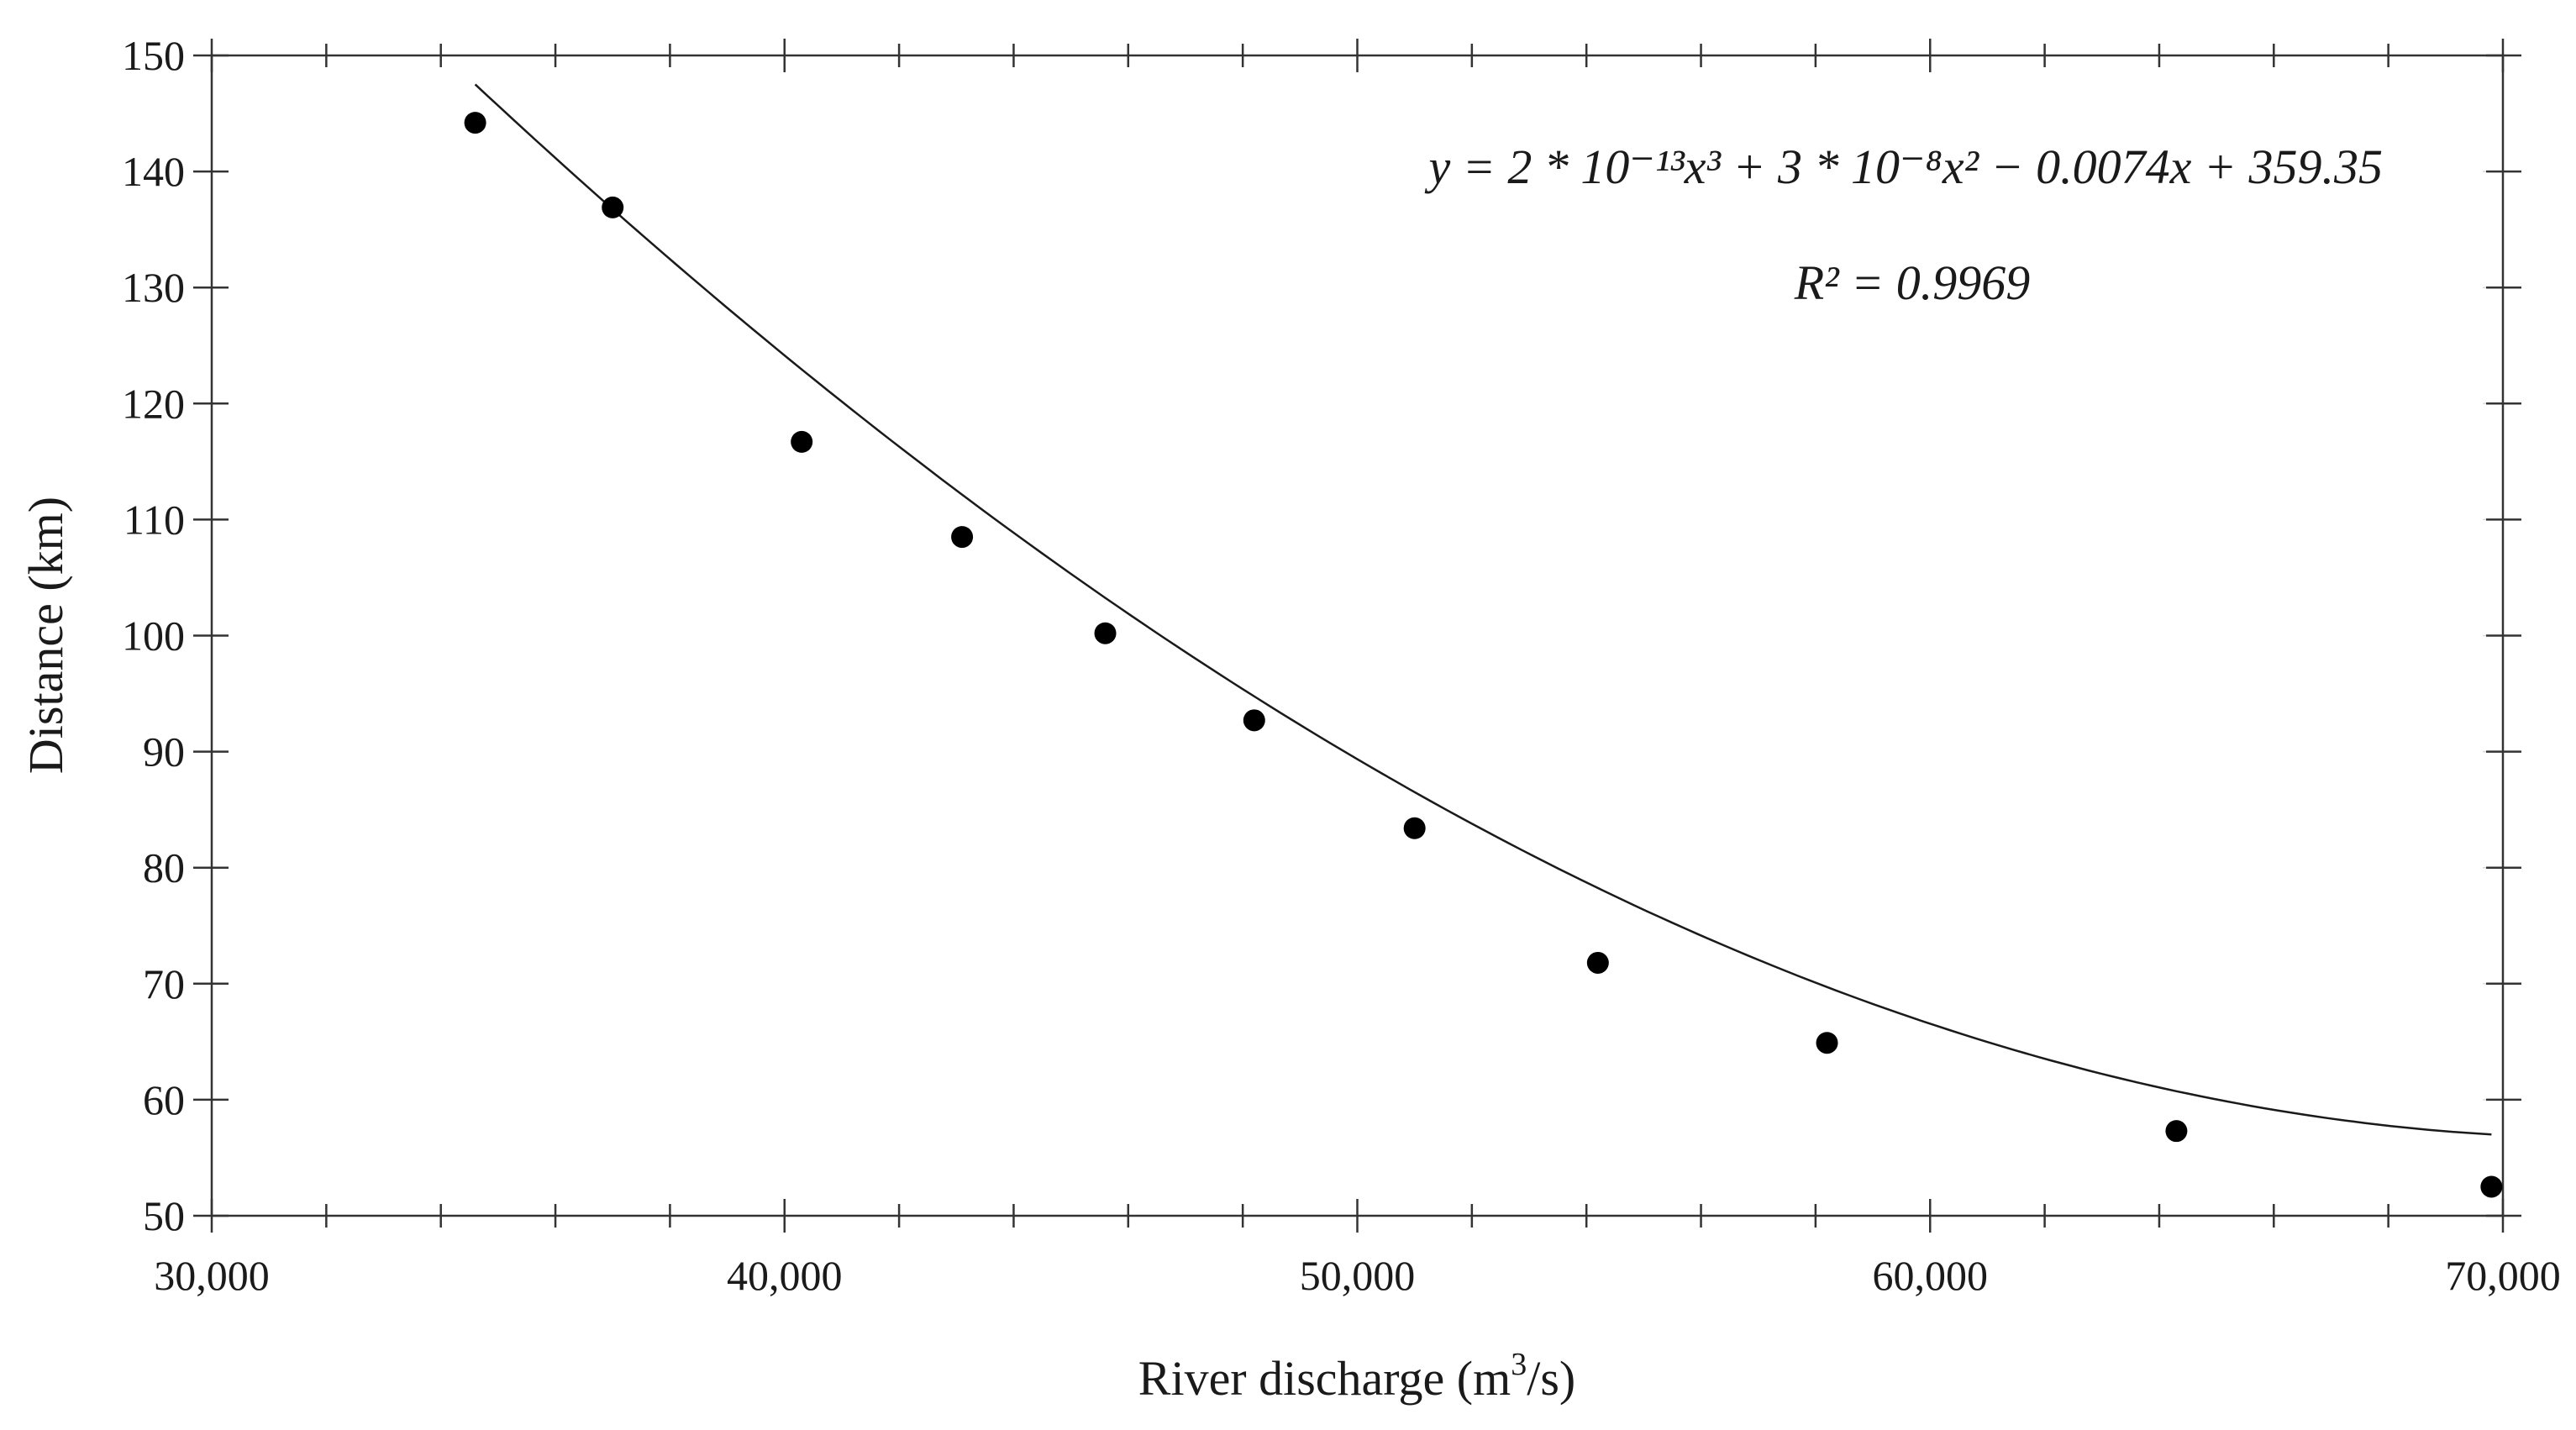 This screenshot has width=2576, height=1430. What do you see at coordinates (153, 287) in the screenshot?
I see `y-tick-label: 130` at bounding box center [153, 287].